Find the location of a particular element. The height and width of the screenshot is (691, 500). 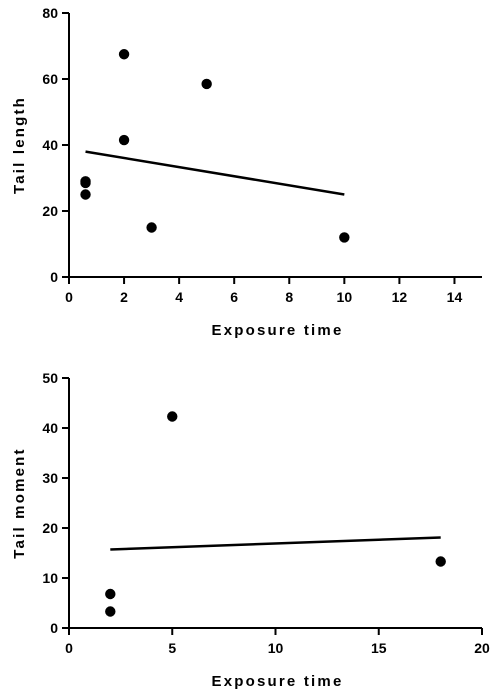

y-tick-label: 60 is located at coordinates (50, 79).